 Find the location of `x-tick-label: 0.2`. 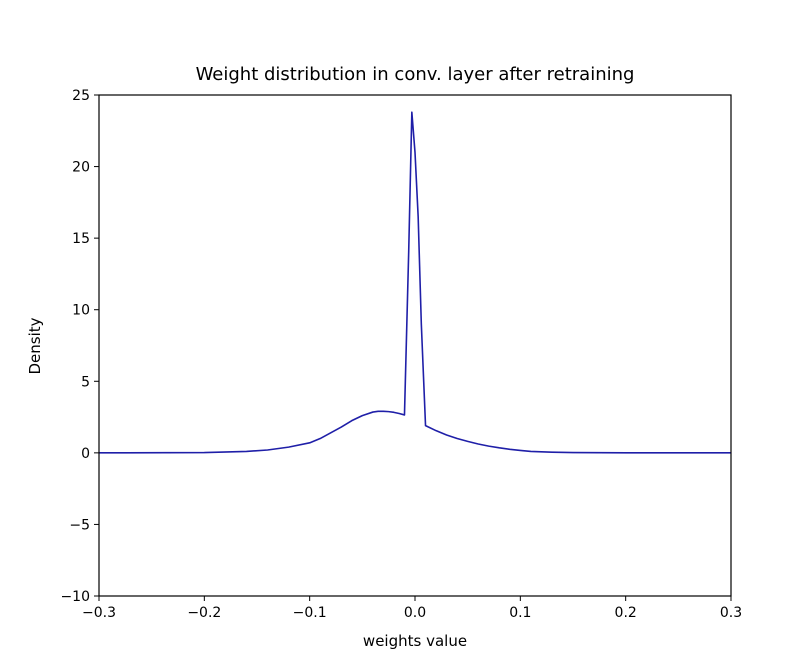

x-tick-label: 0.2 is located at coordinates (626, 613).